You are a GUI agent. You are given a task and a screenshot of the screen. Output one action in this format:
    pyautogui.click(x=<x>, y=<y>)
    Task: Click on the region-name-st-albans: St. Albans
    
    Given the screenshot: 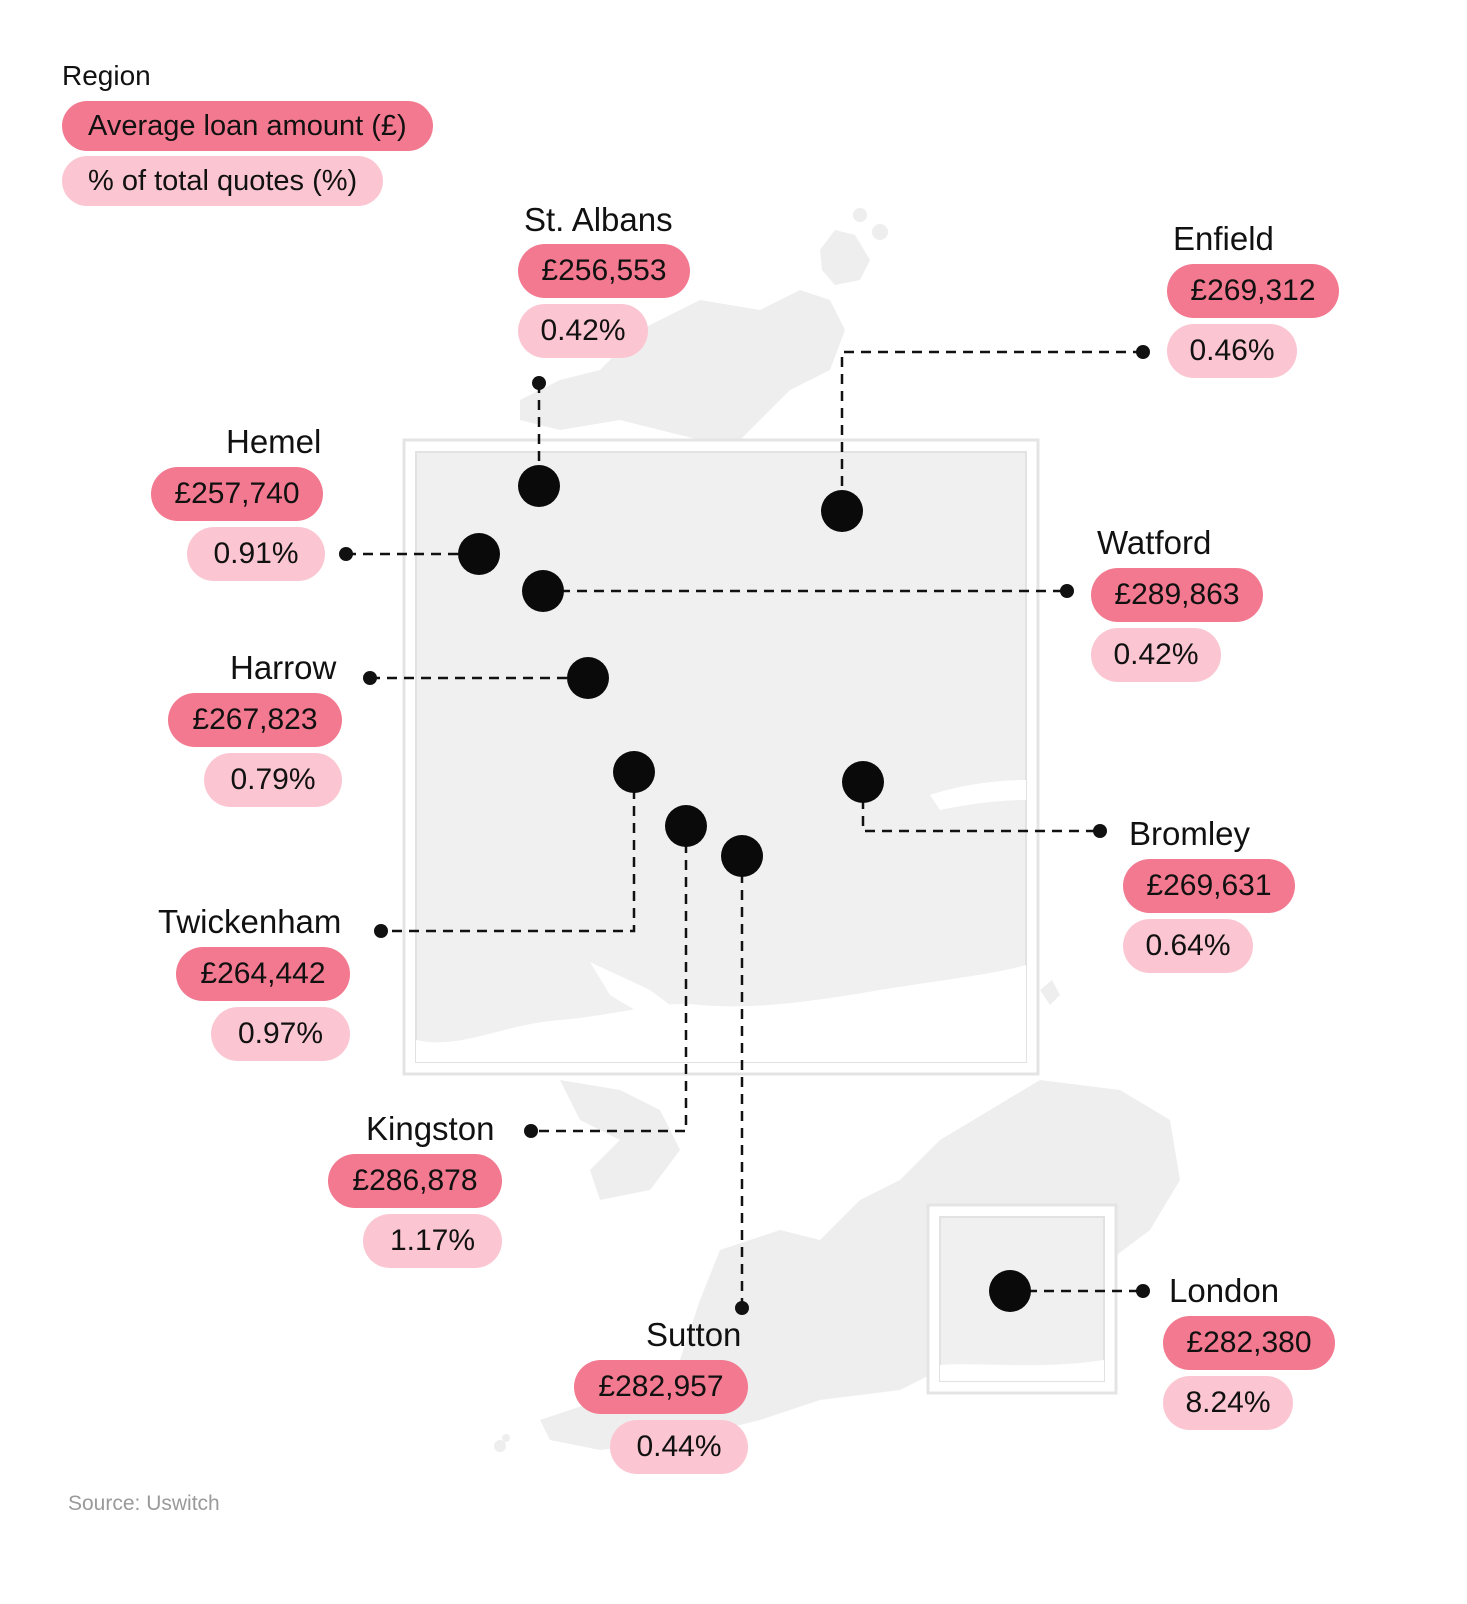 What is the action you would take?
    pyautogui.click(x=598, y=219)
    